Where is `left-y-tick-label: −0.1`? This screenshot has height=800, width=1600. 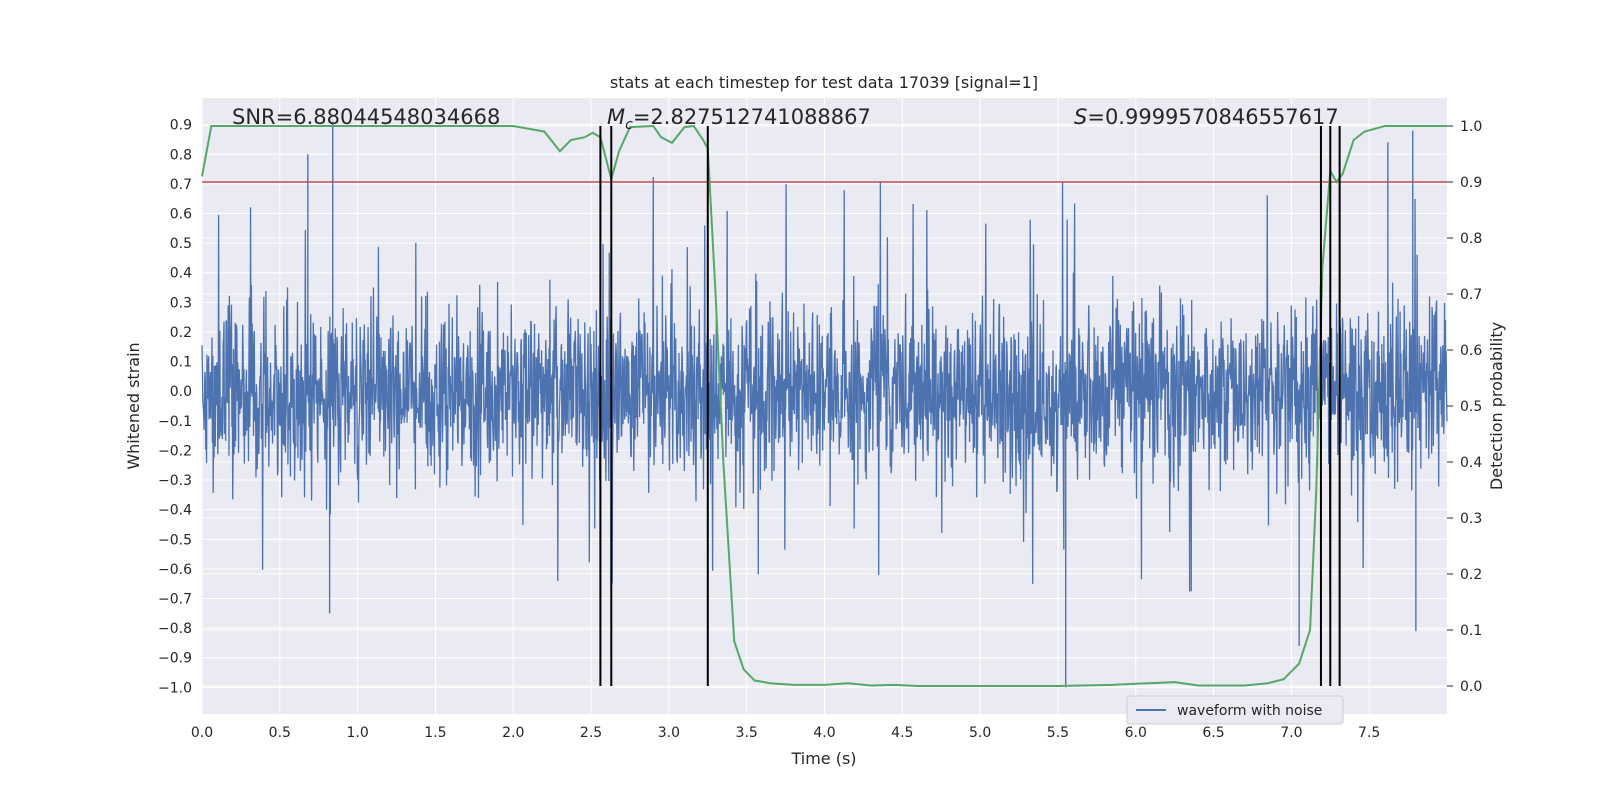
left-y-tick-label: −0.1 is located at coordinates (175, 422).